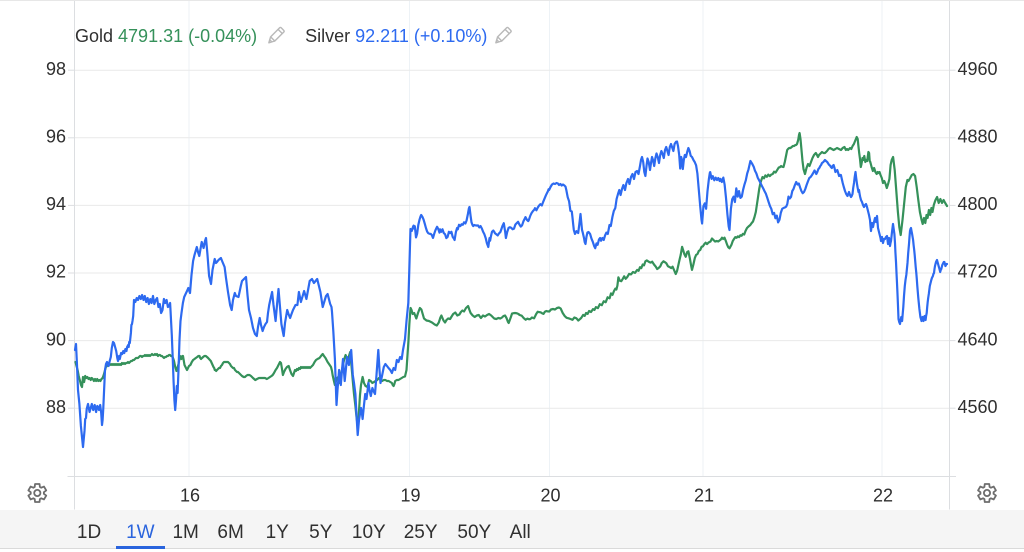  I want to click on svg-text: 4640, so click(978, 339).